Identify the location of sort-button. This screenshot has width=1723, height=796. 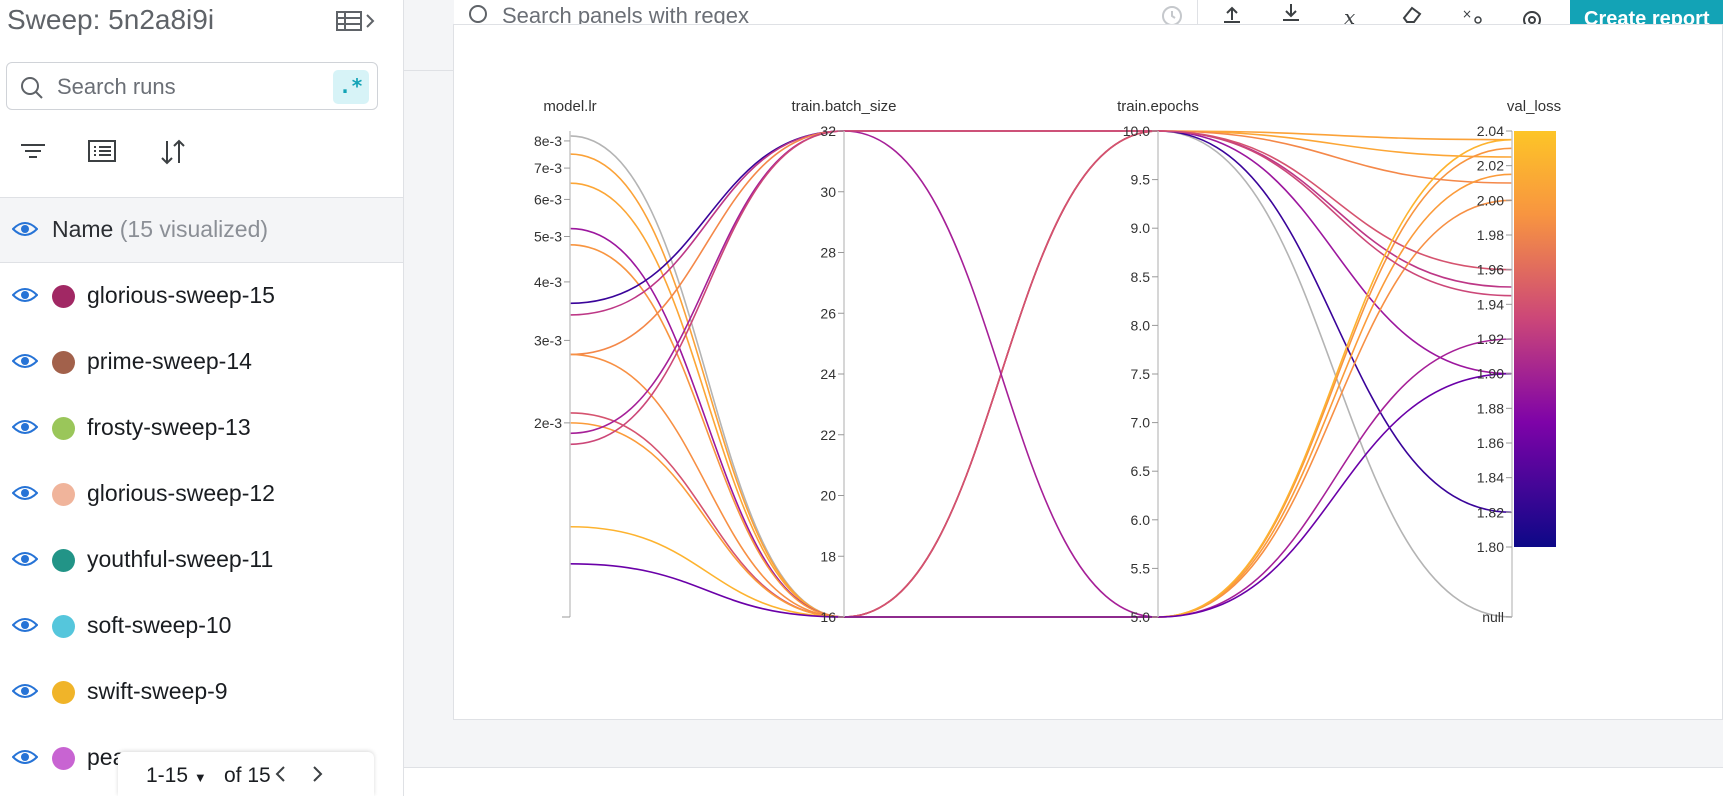
(175, 154).